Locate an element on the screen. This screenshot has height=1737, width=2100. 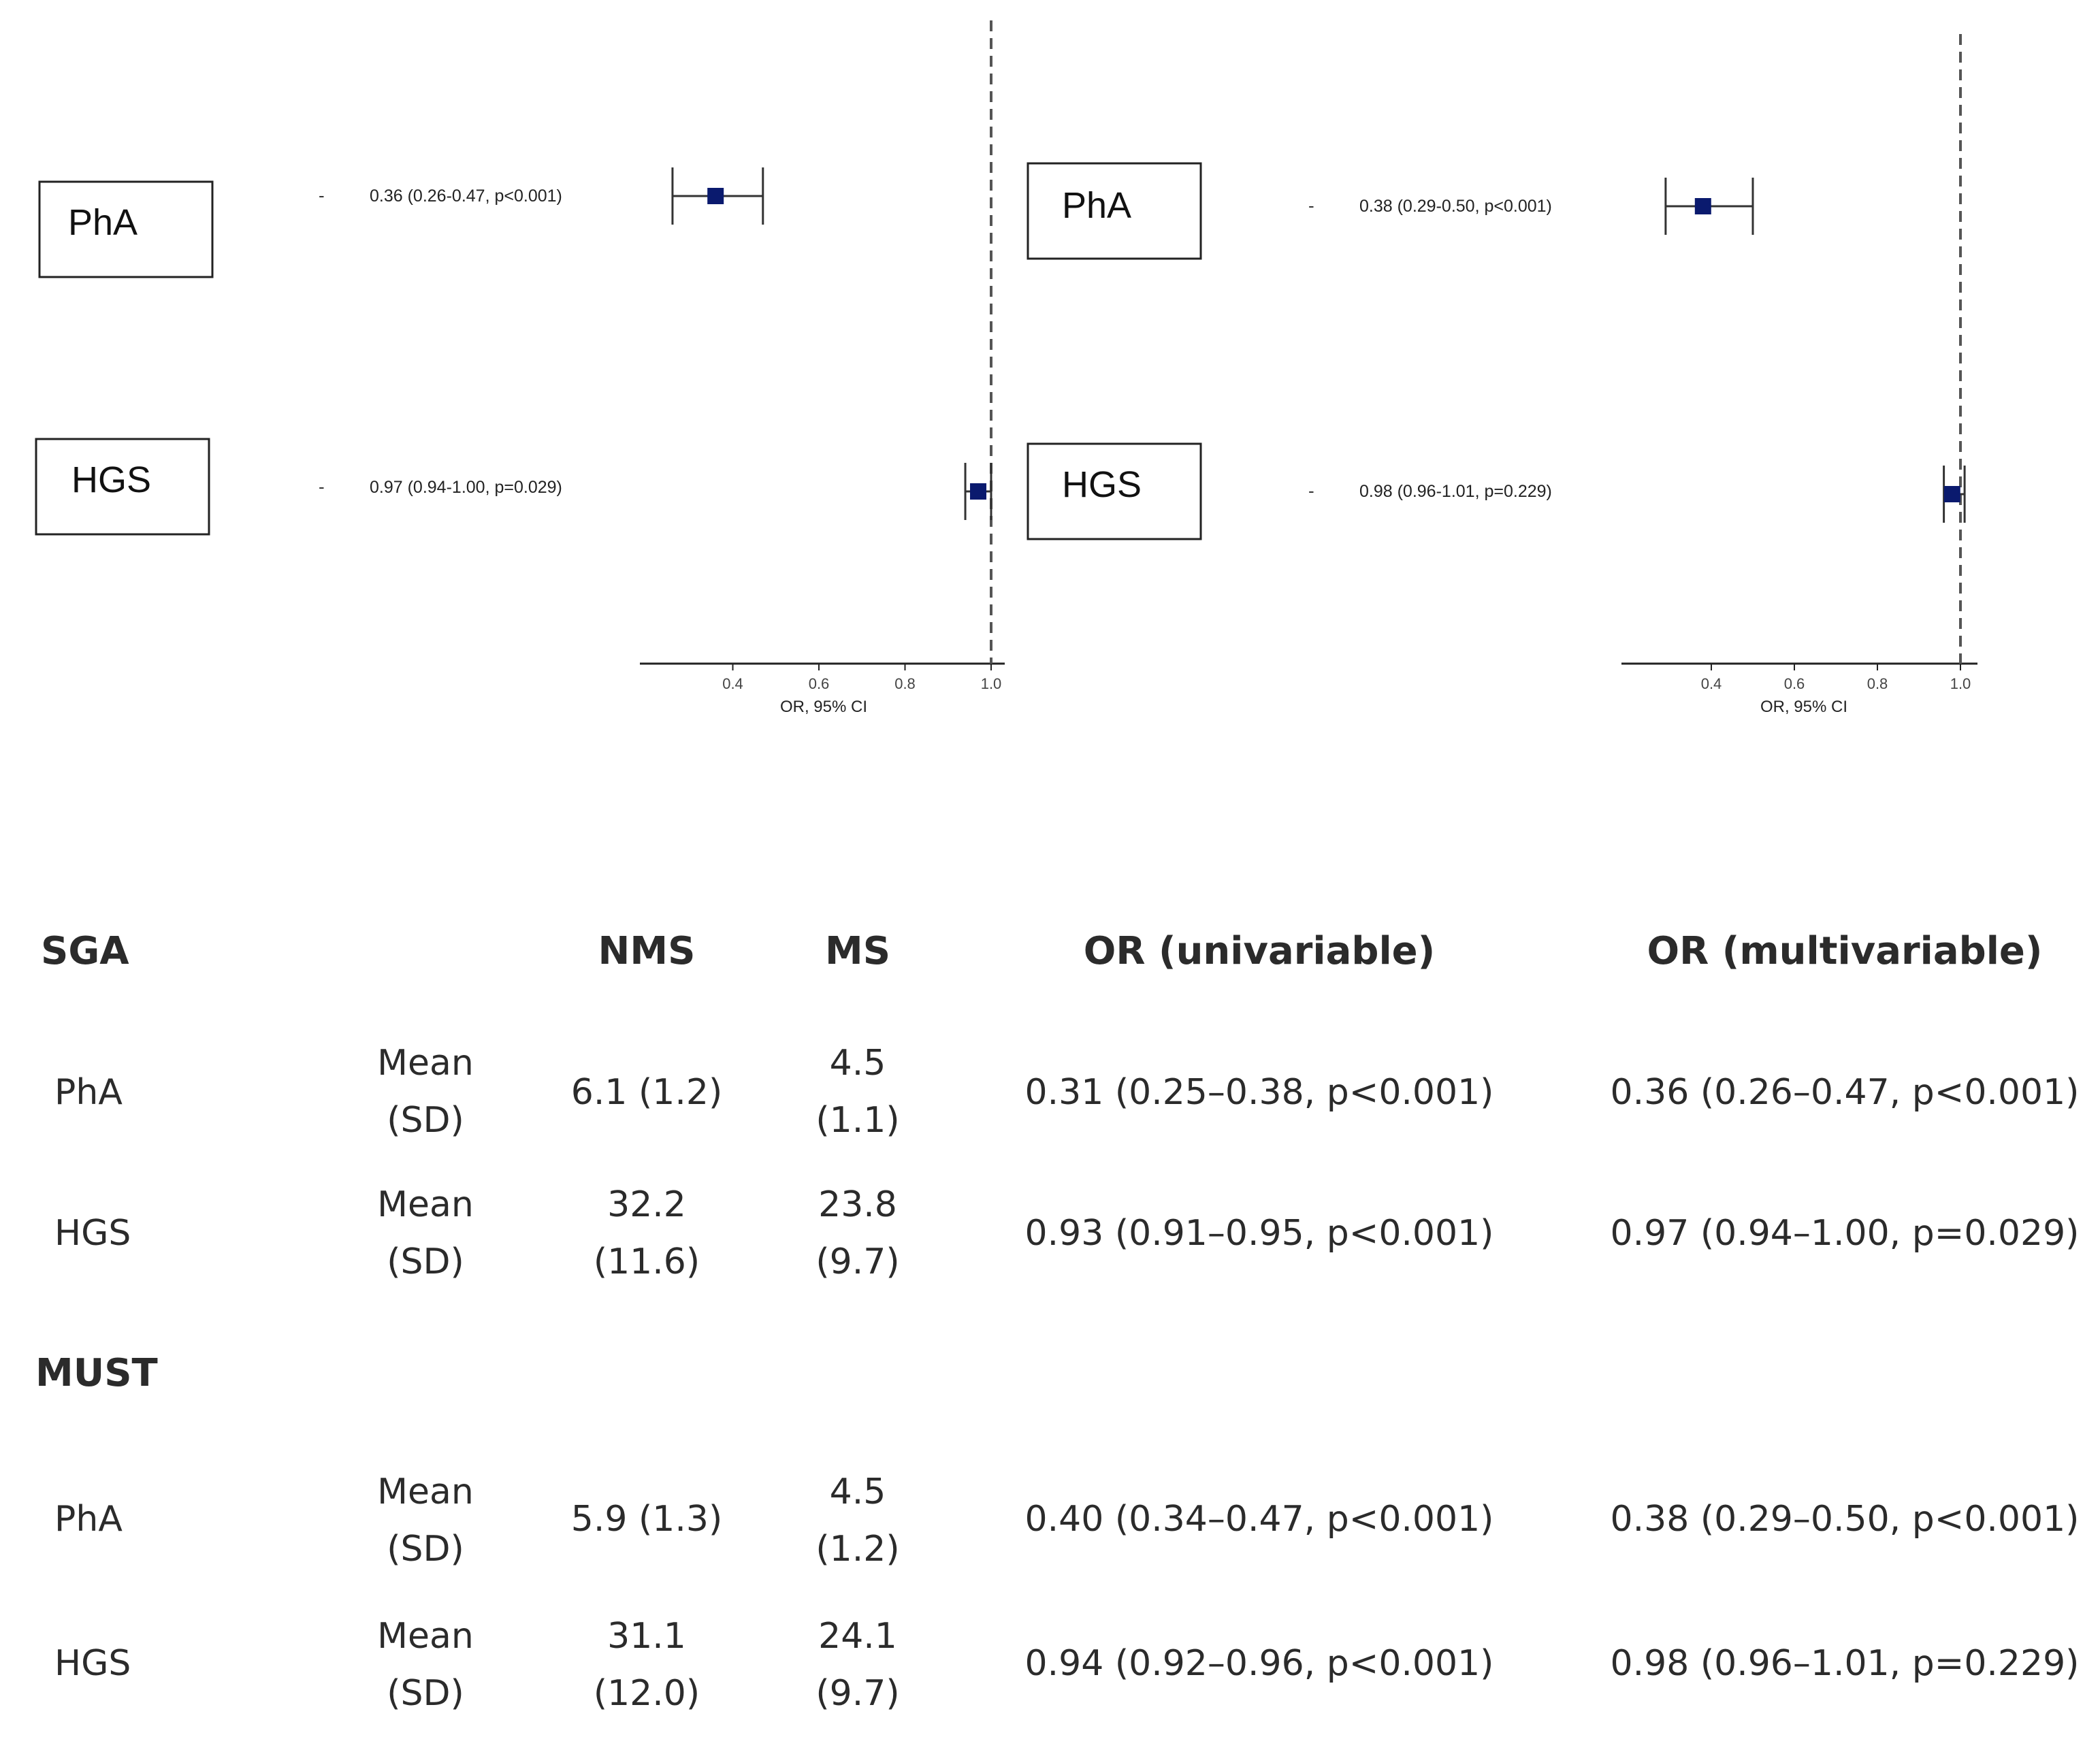
ms-line1: 24.1 is located at coordinates (858, 1636).